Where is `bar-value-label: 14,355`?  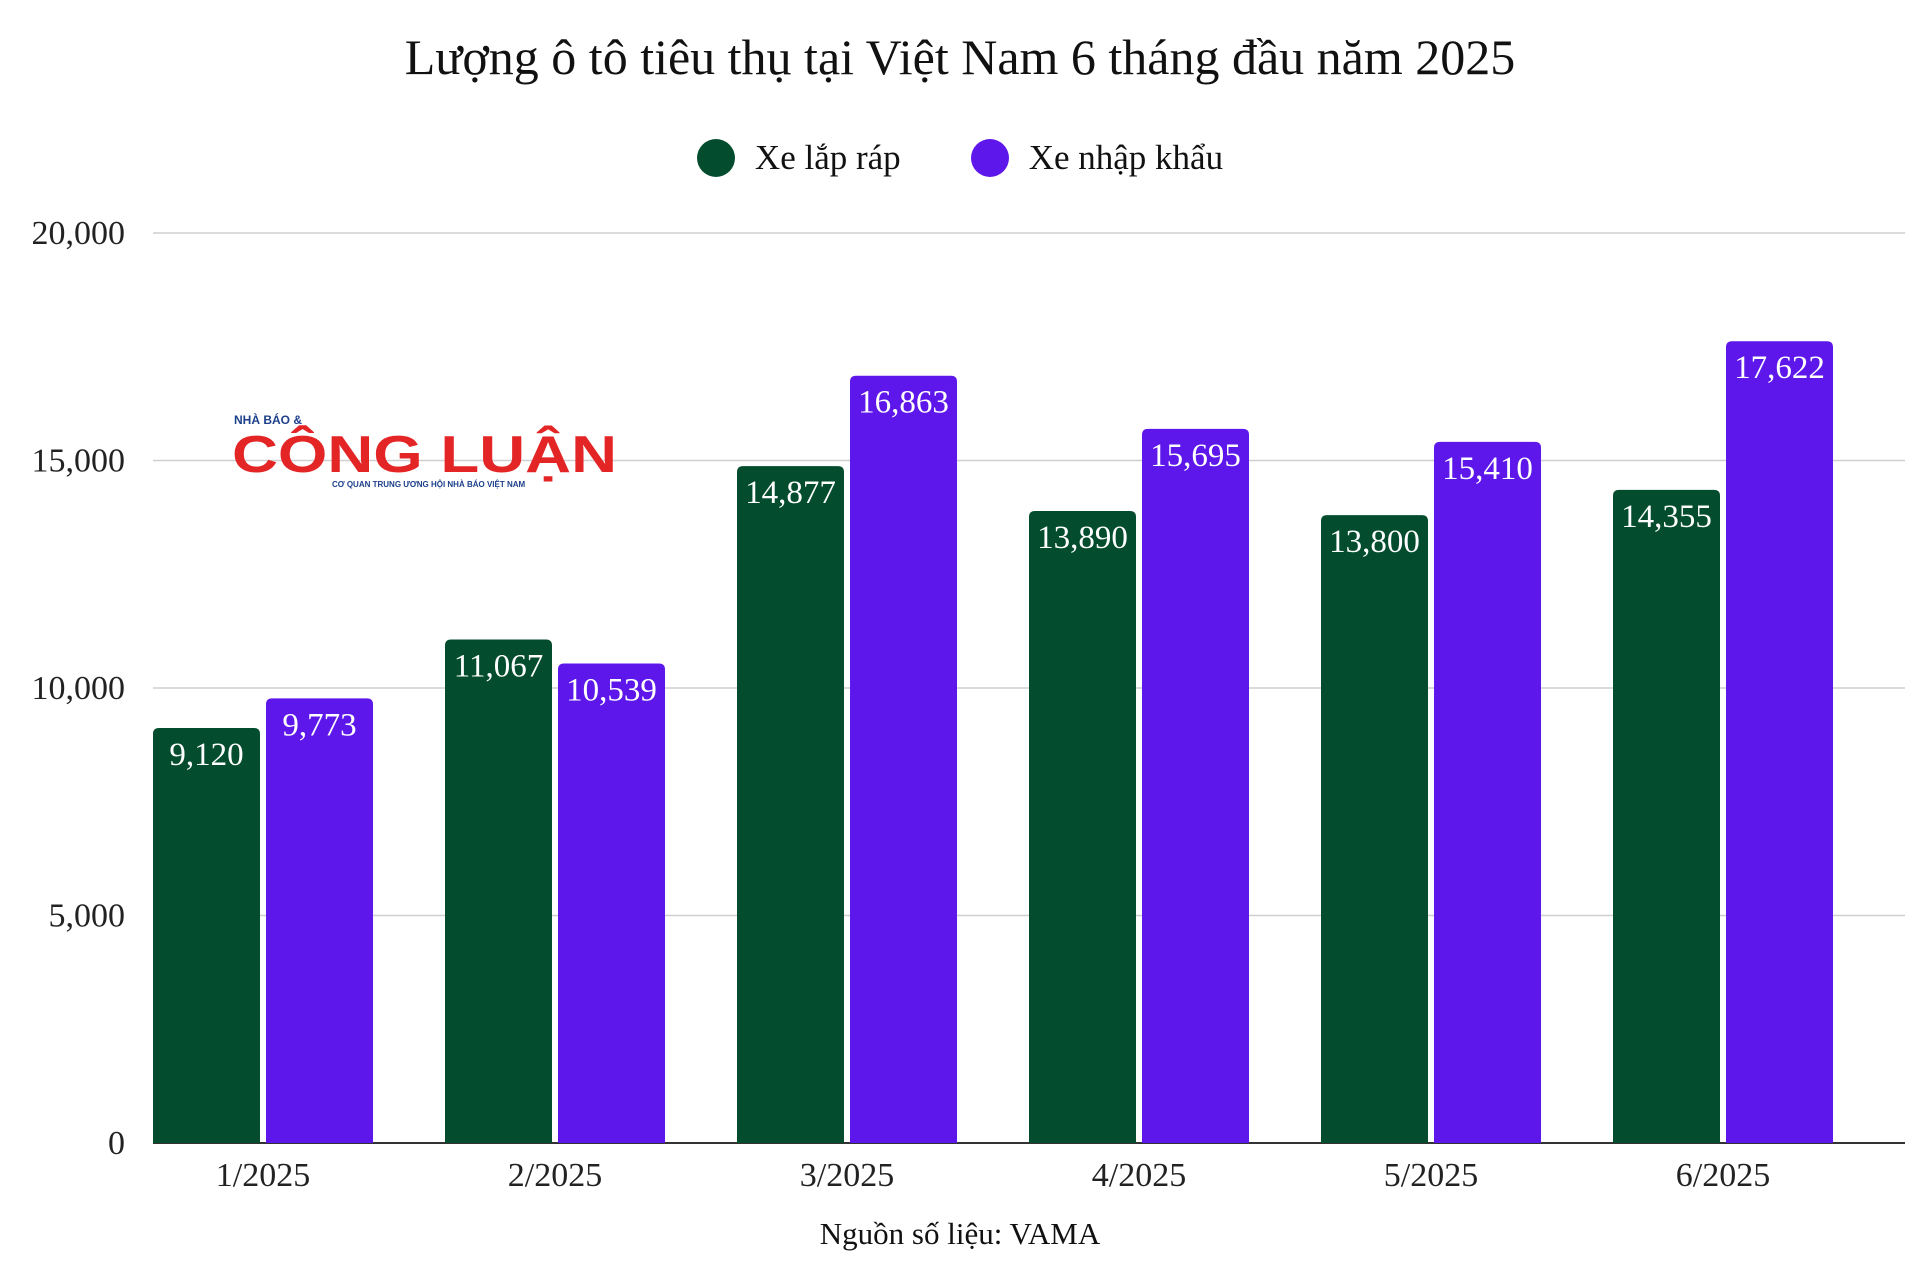
bar-value-label: 14,355 is located at coordinates (1666, 517).